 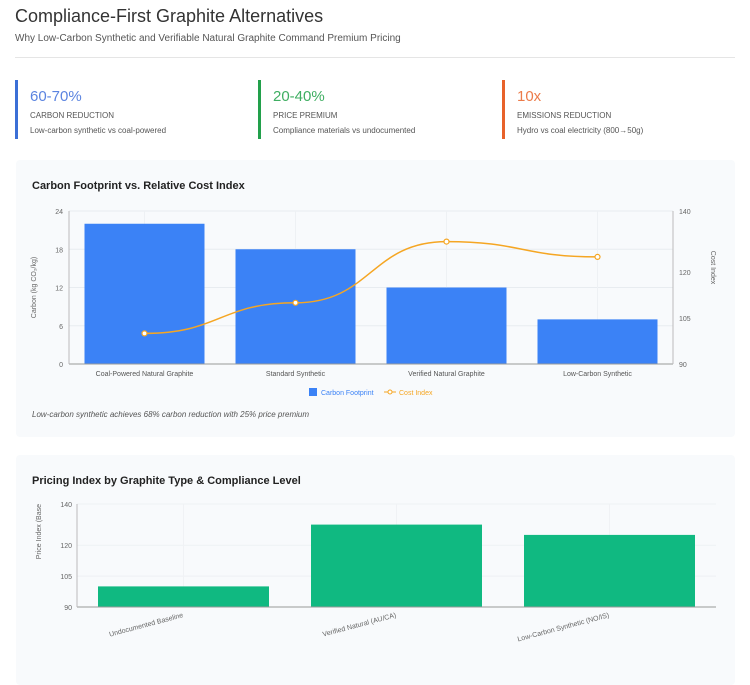 What do you see at coordinates (305, 115) in the screenshot?
I see `stat-label: Price Premium` at bounding box center [305, 115].